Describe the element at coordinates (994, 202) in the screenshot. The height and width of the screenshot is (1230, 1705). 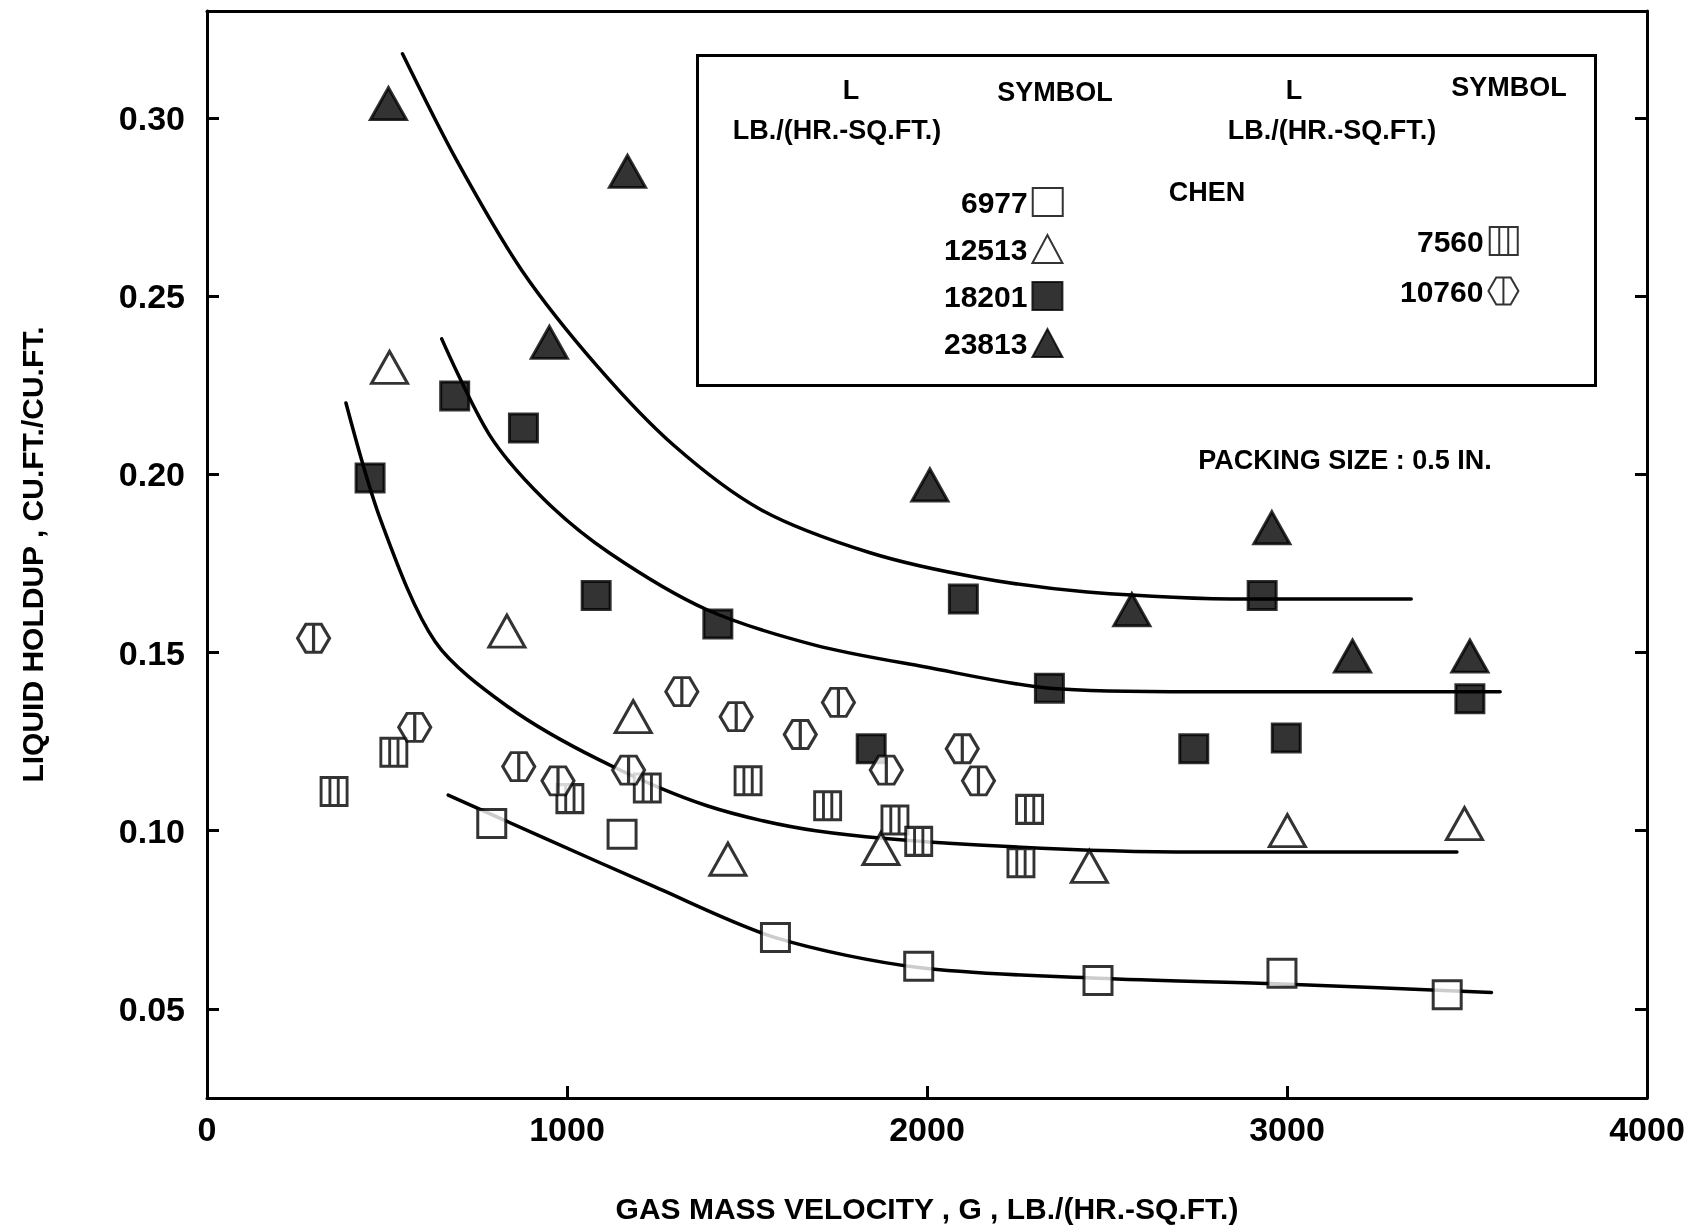
I see `legend-label: 6977` at that location.